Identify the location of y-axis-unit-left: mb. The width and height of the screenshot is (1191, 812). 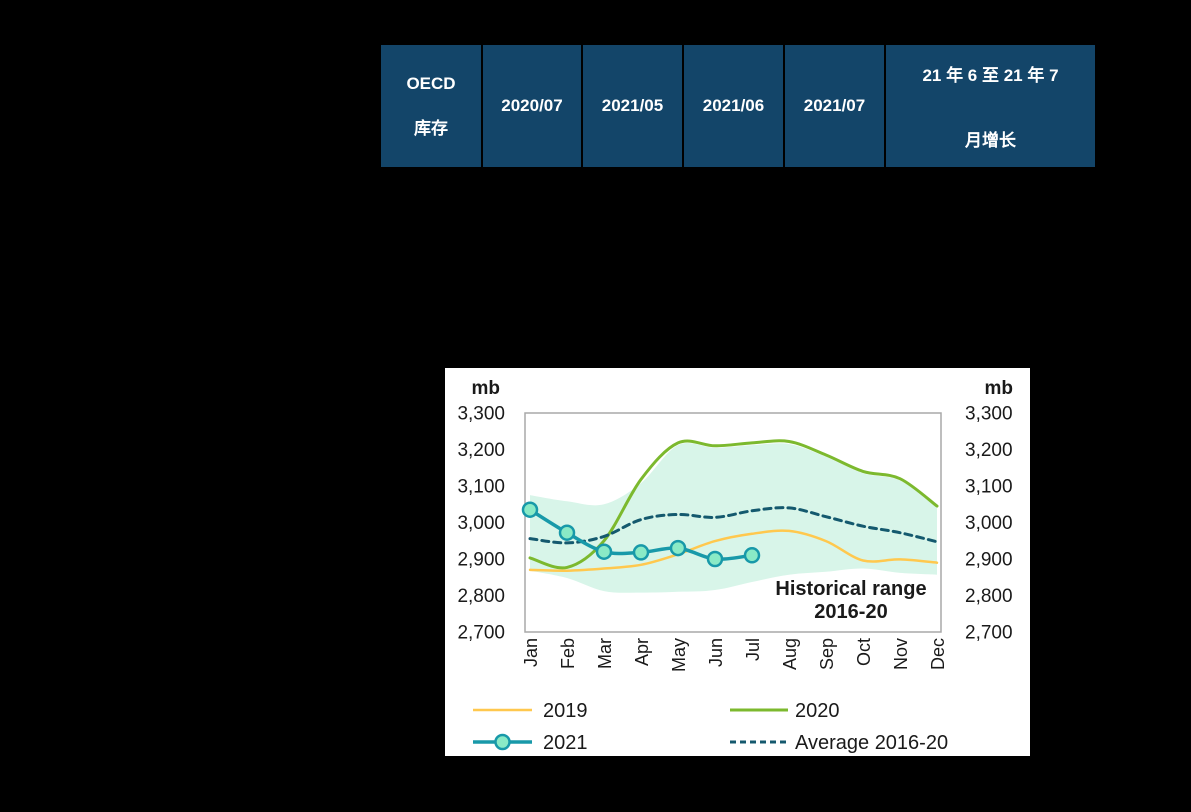
(486, 388).